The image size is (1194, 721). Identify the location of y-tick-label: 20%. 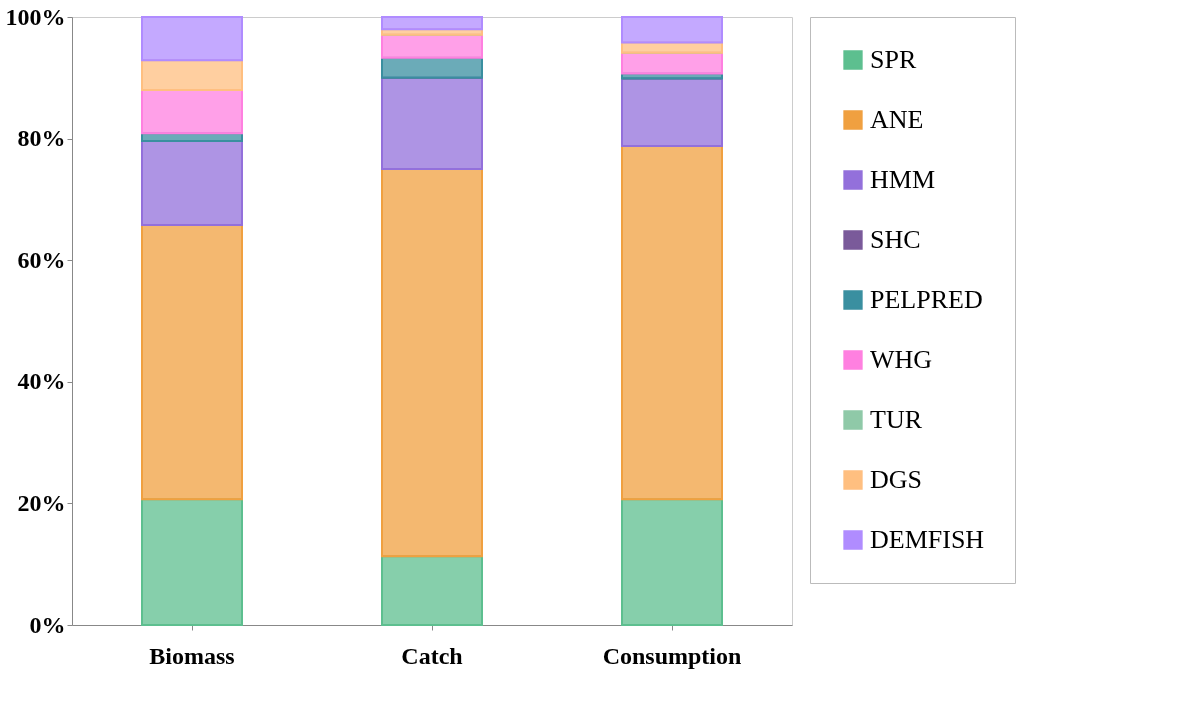
(41, 502).